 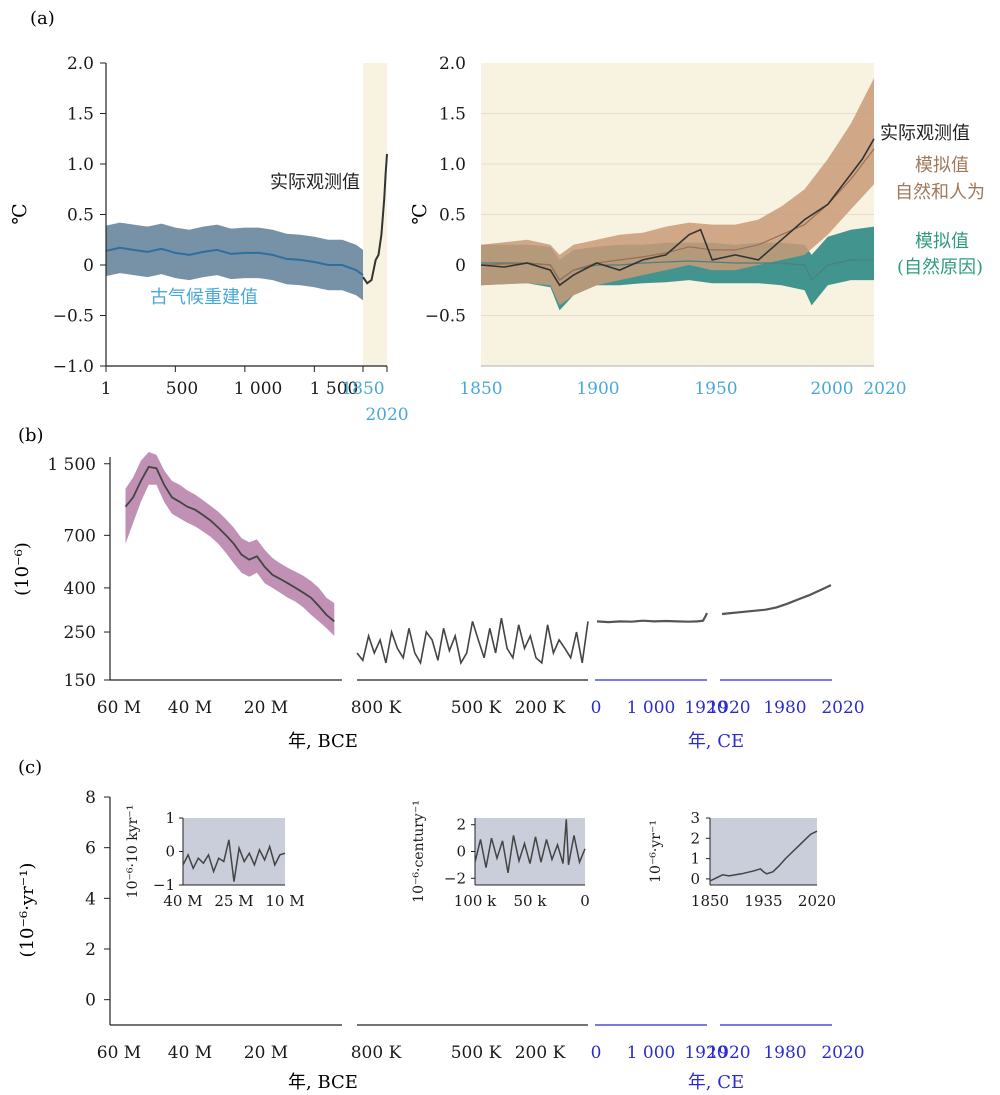 What do you see at coordinates (80, 681) in the screenshot?
I see `y-tick-label: 150` at bounding box center [80, 681].